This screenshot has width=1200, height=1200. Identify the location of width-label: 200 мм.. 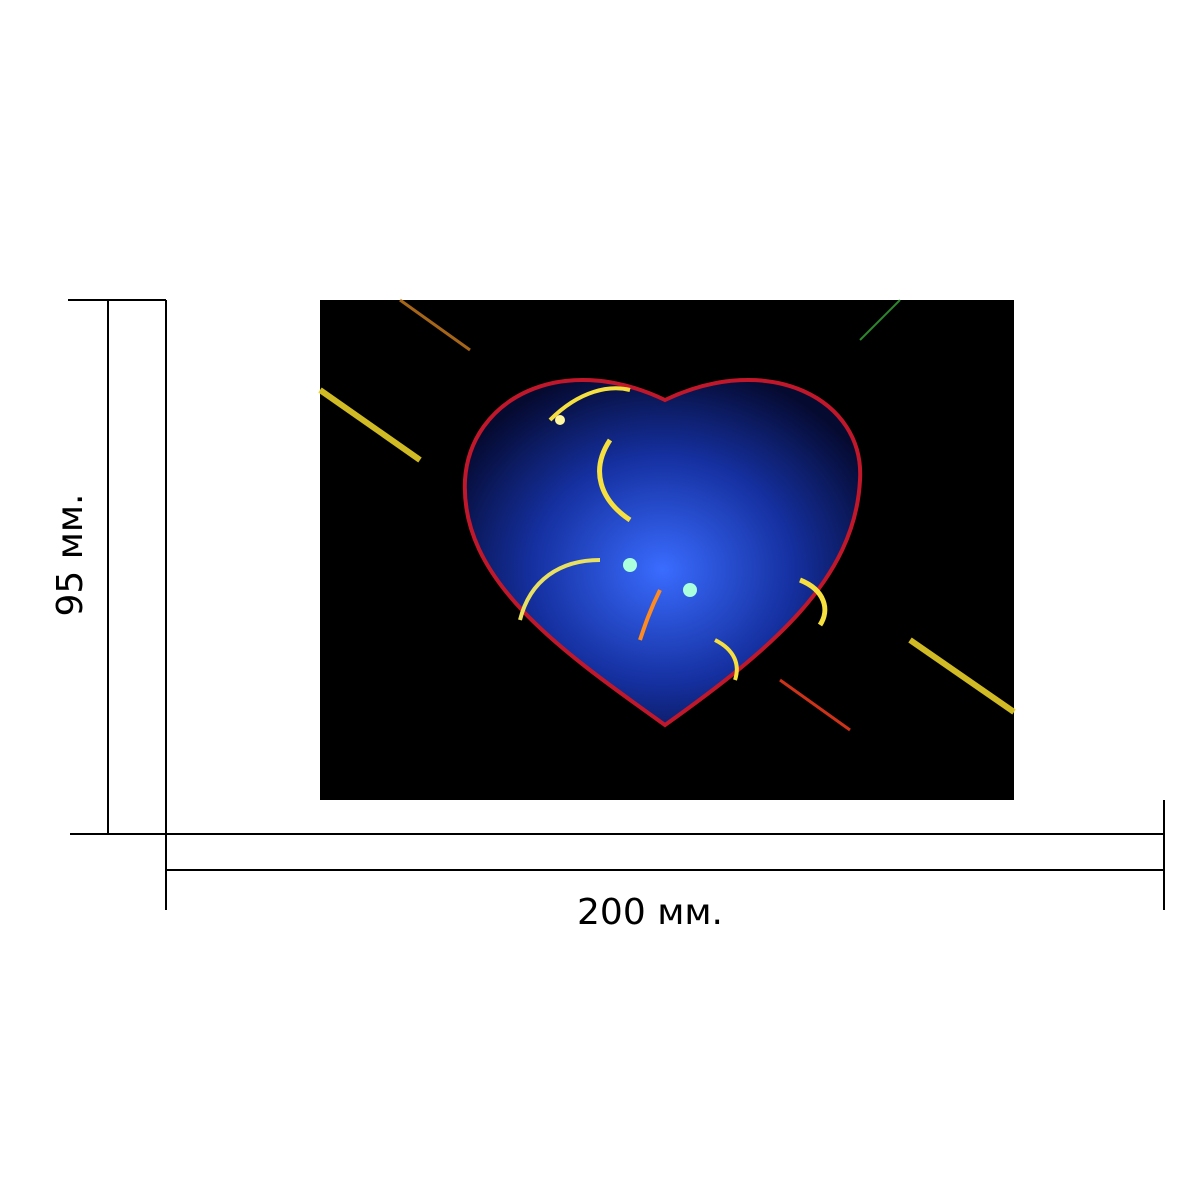
(650, 912).